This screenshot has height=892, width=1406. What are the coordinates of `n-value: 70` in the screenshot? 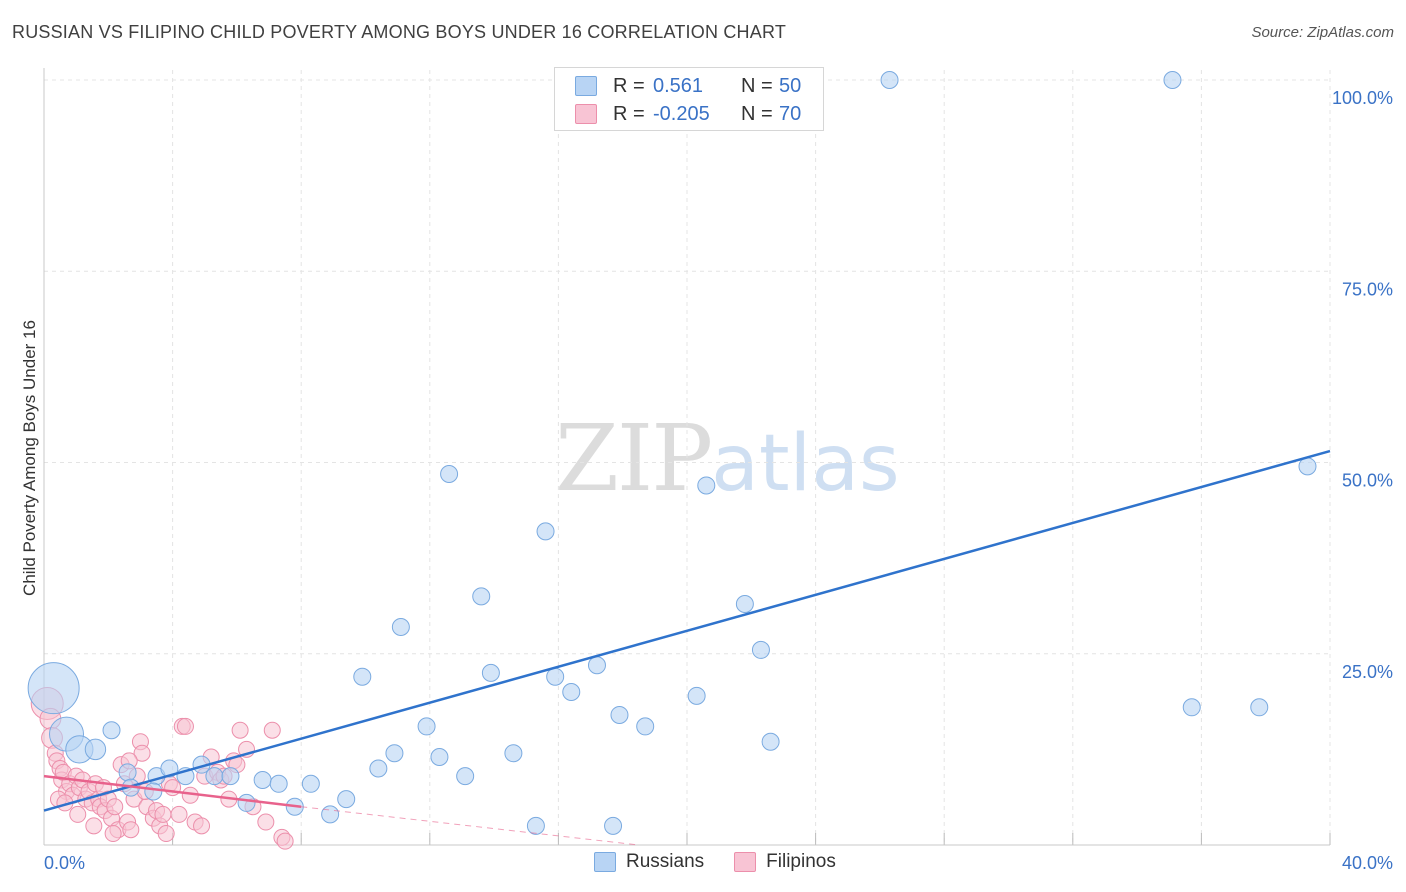 It's located at (790, 113).